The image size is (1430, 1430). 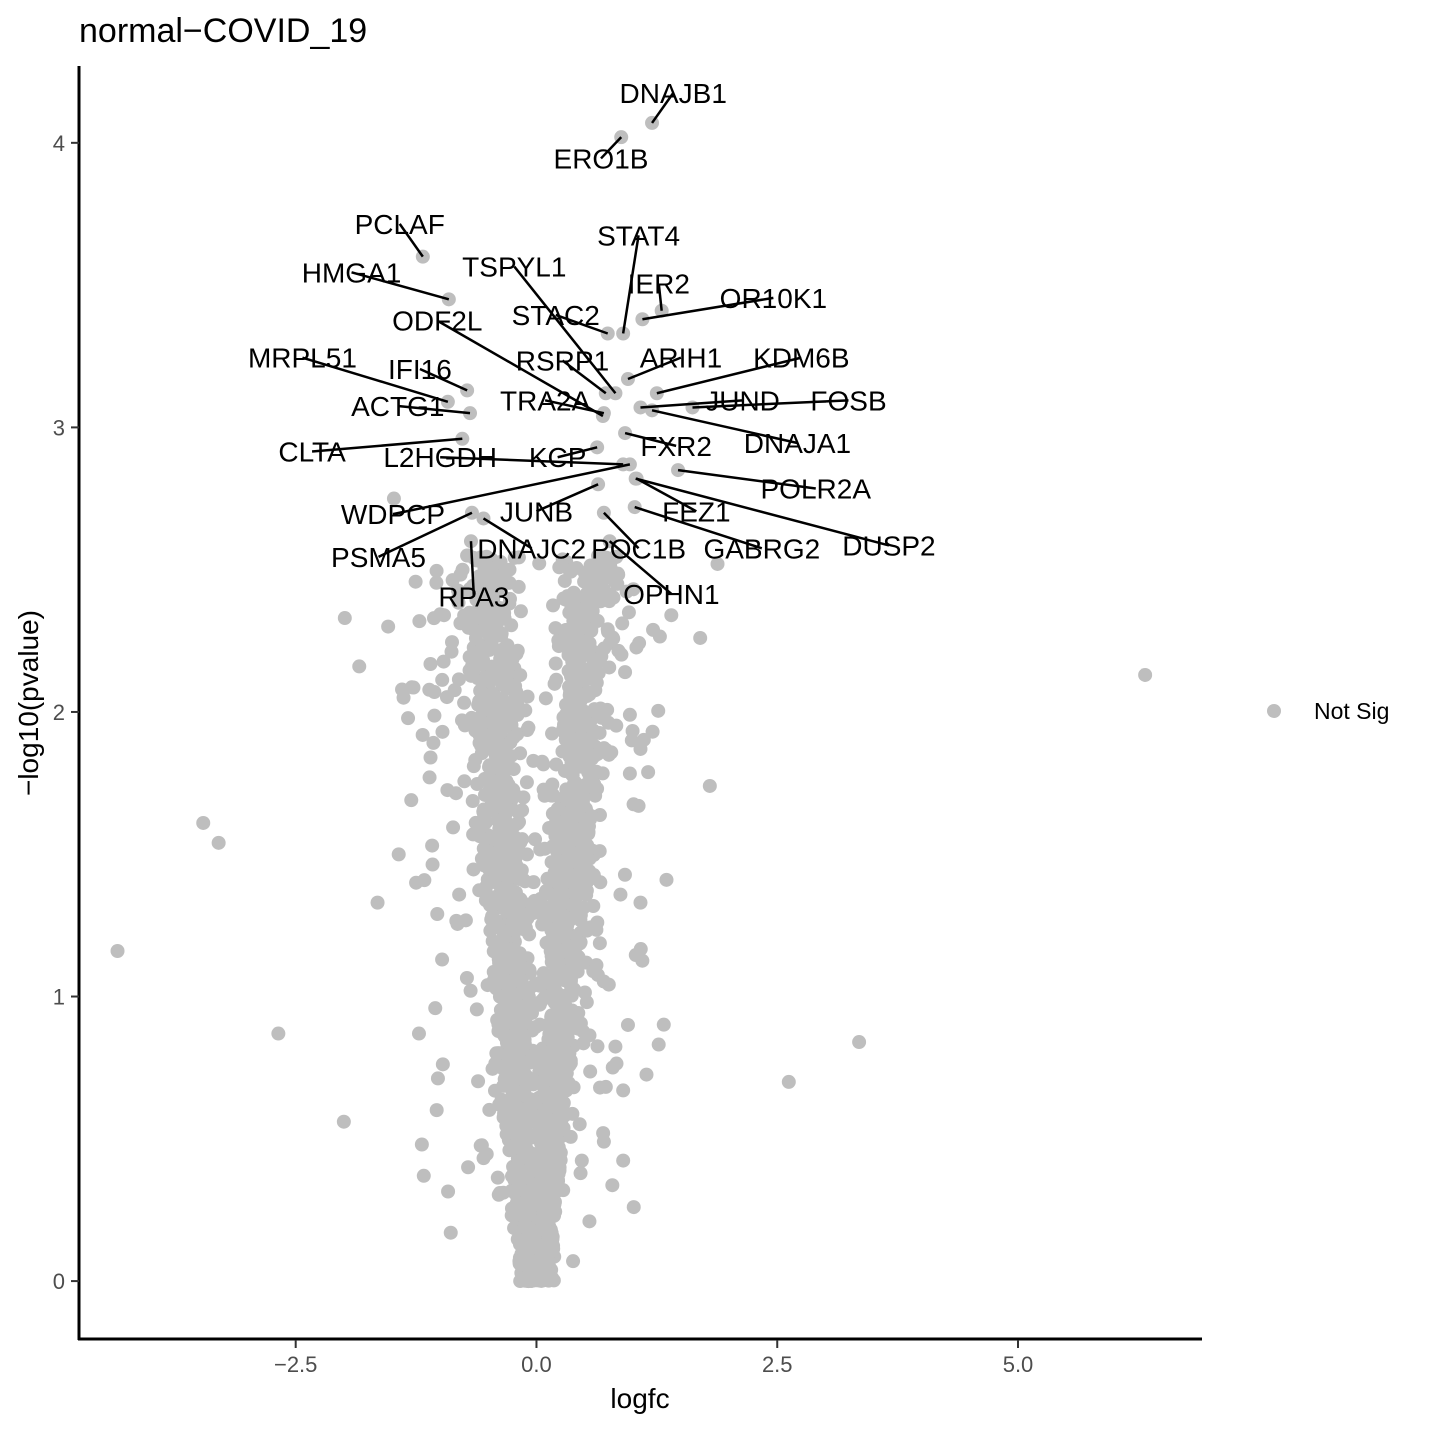 What do you see at coordinates (729, 375) in the screenshot?
I see `label-segment-kdm6b` at bounding box center [729, 375].